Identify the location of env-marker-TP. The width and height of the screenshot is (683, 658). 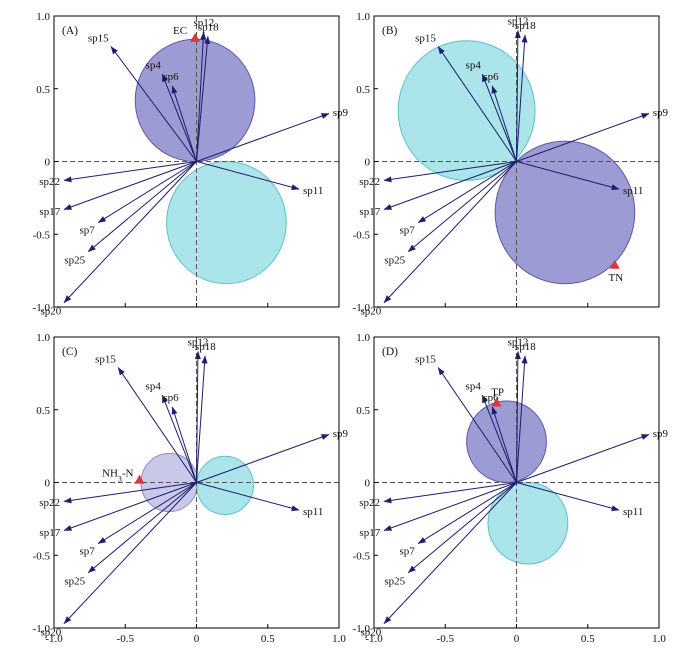
(496, 402).